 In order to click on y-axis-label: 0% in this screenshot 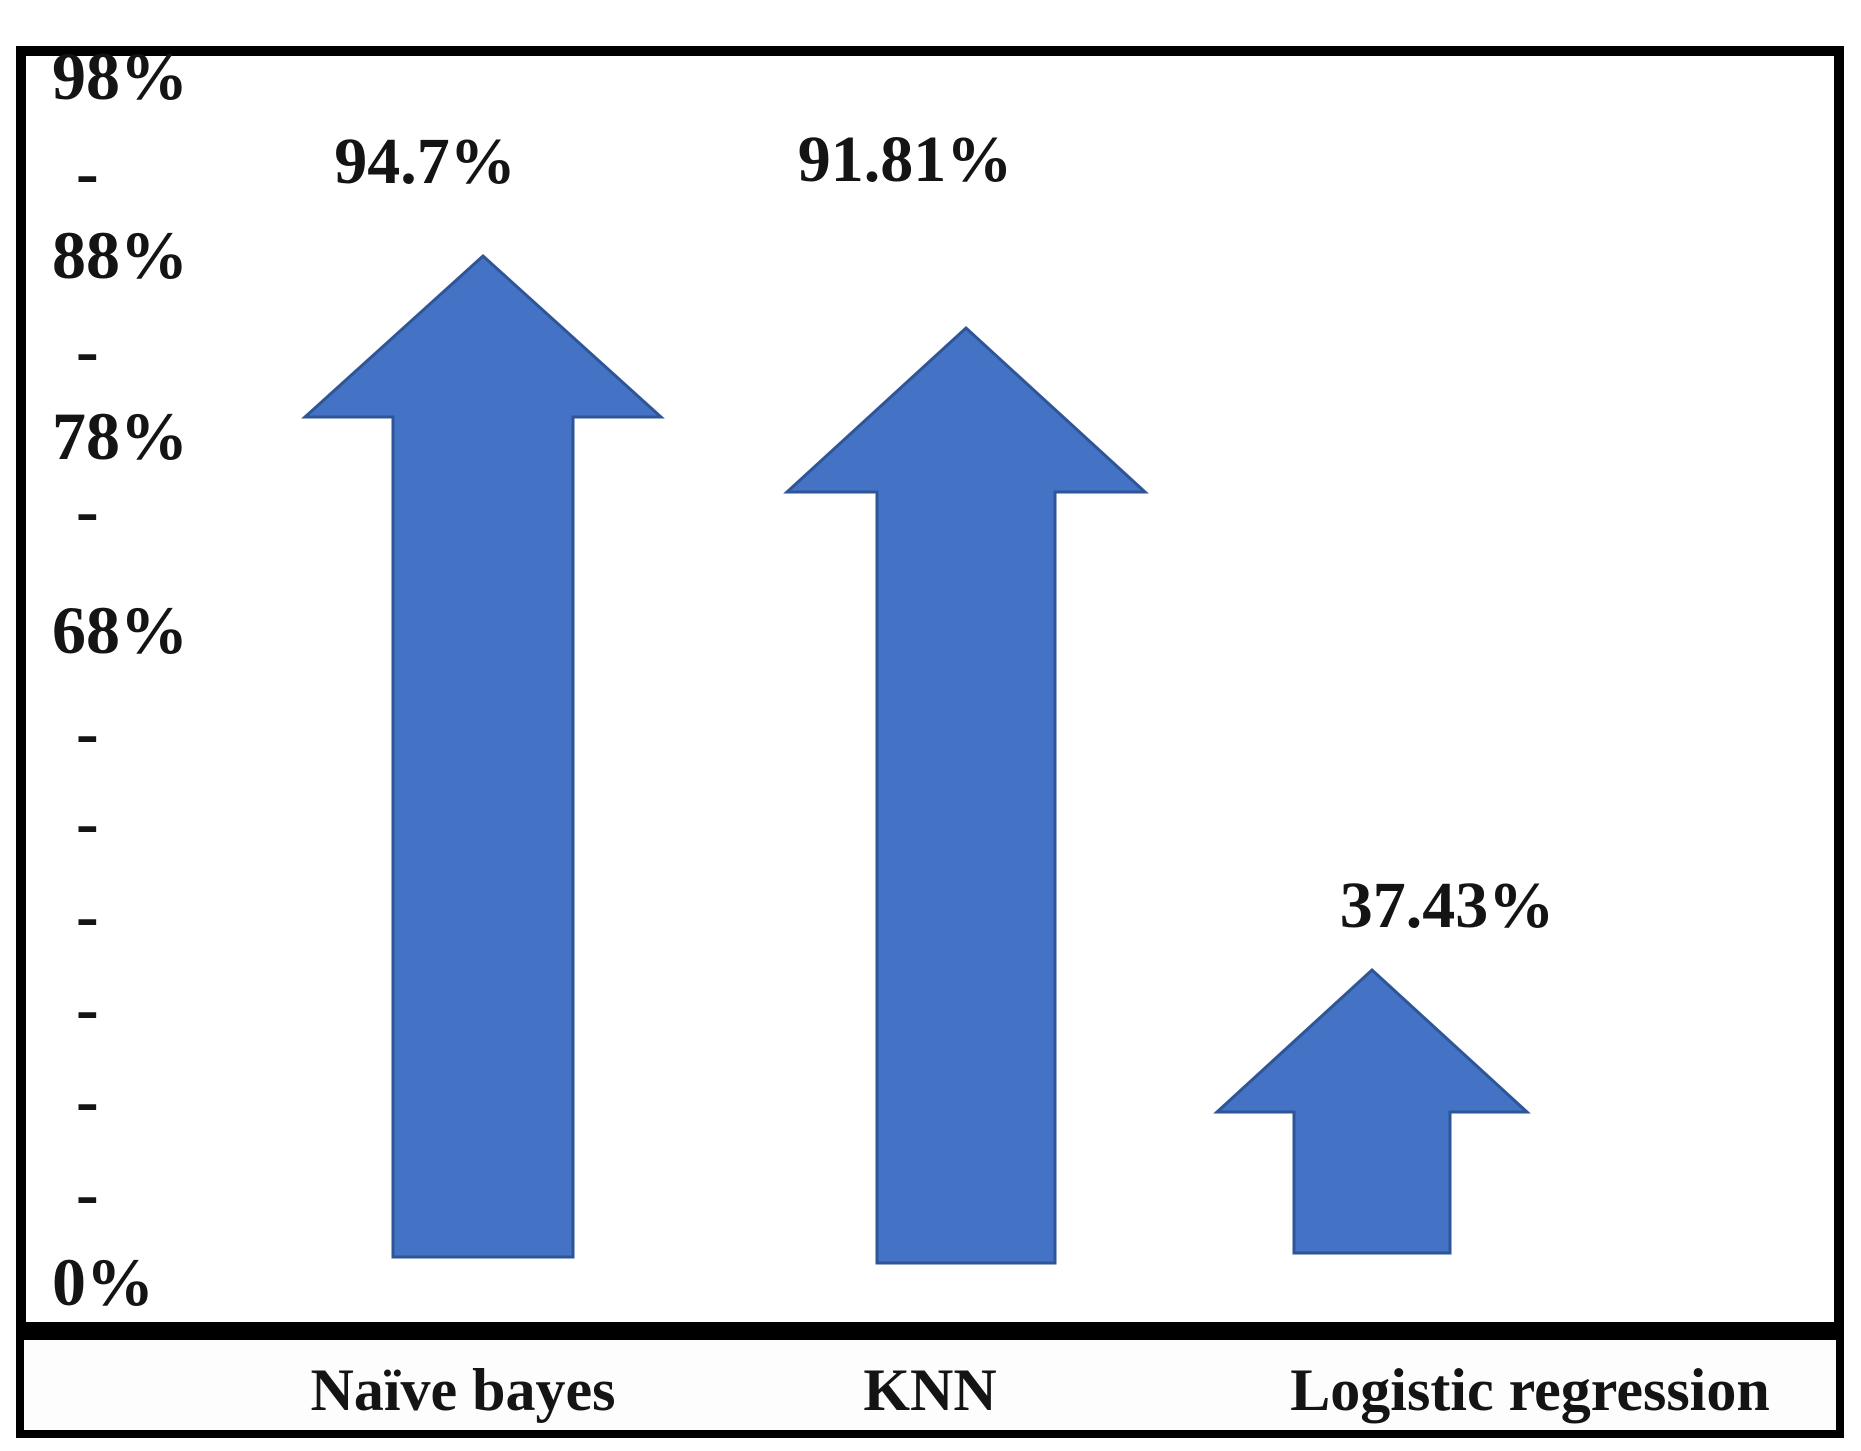, I will do `click(103, 1282)`.